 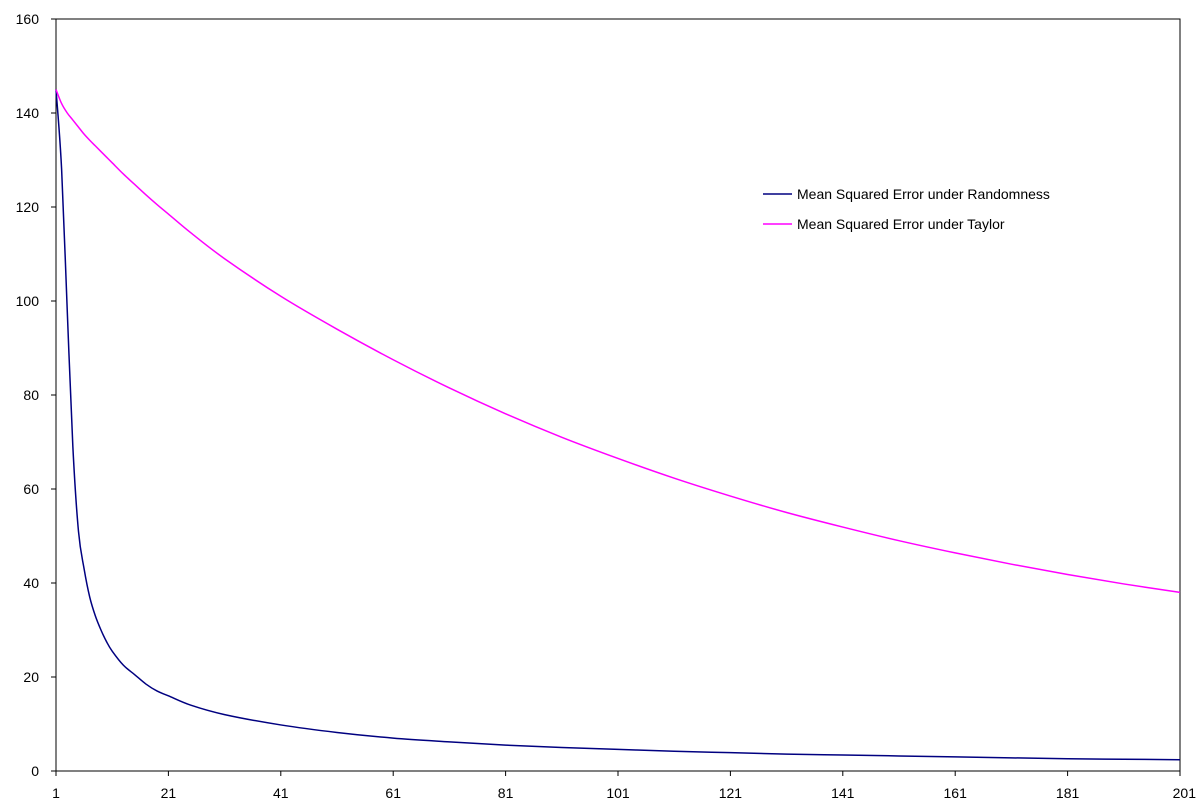 What do you see at coordinates (31, 583) in the screenshot?
I see `y-tick-label: 40` at bounding box center [31, 583].